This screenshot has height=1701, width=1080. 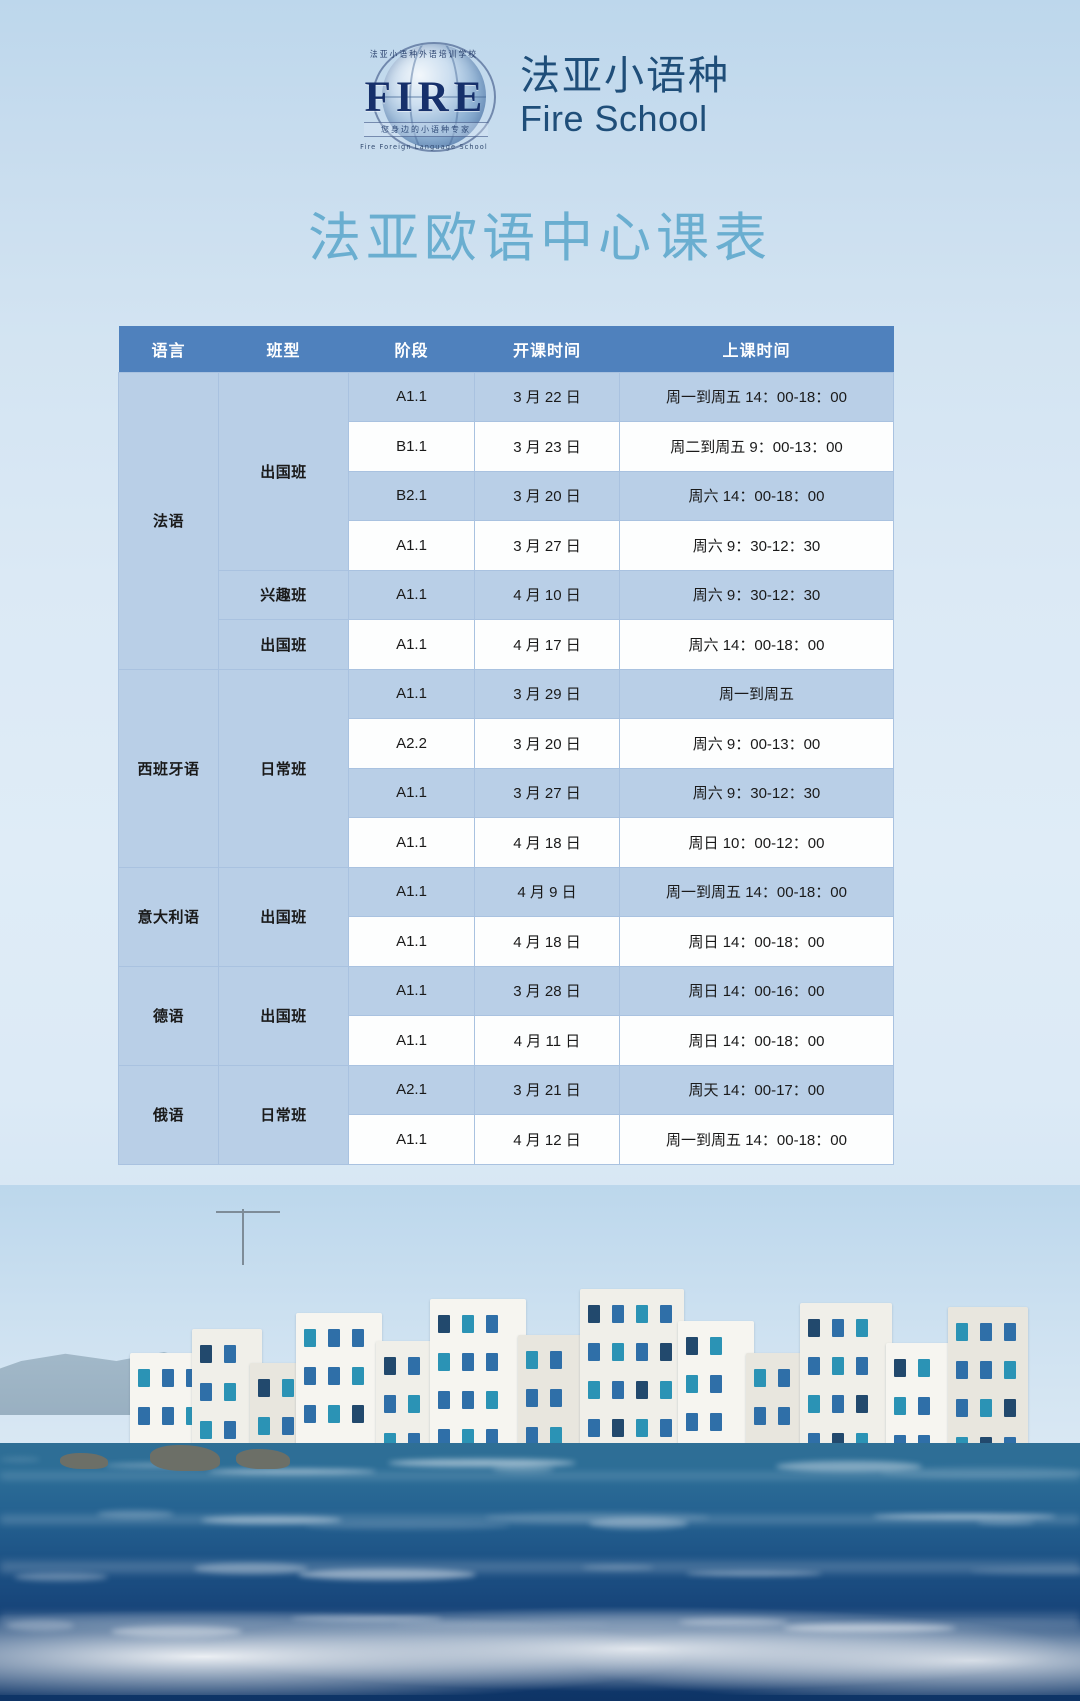 I want to click on cell-start-date: 3 月 20 日, so click(x=547, y=743).